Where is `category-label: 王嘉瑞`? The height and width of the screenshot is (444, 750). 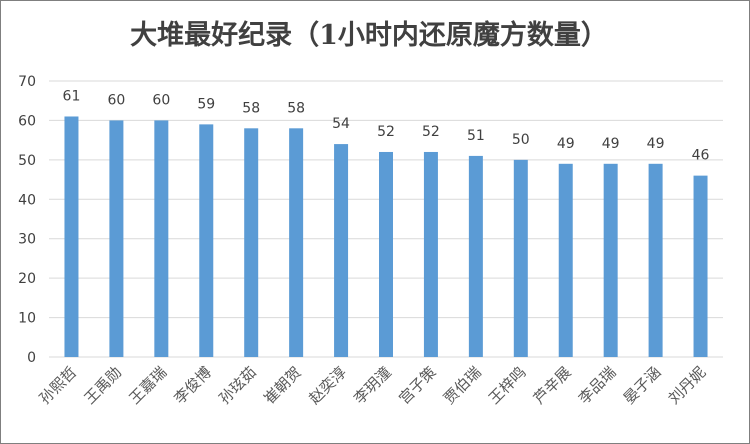 category-label: 王嘉瑞 is located at coordinates (148, 385).